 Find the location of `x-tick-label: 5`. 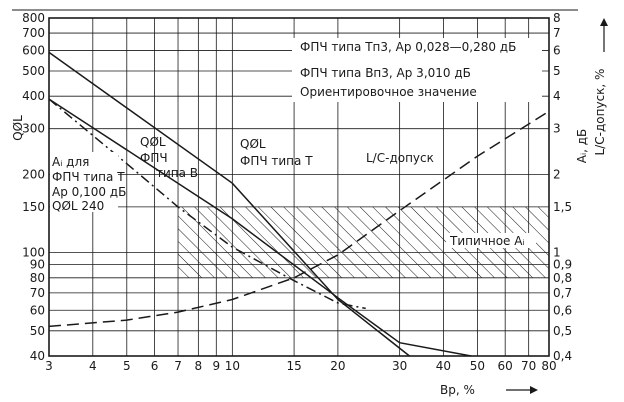

x-tick-label: 5 is located at coordinates (127, 366).